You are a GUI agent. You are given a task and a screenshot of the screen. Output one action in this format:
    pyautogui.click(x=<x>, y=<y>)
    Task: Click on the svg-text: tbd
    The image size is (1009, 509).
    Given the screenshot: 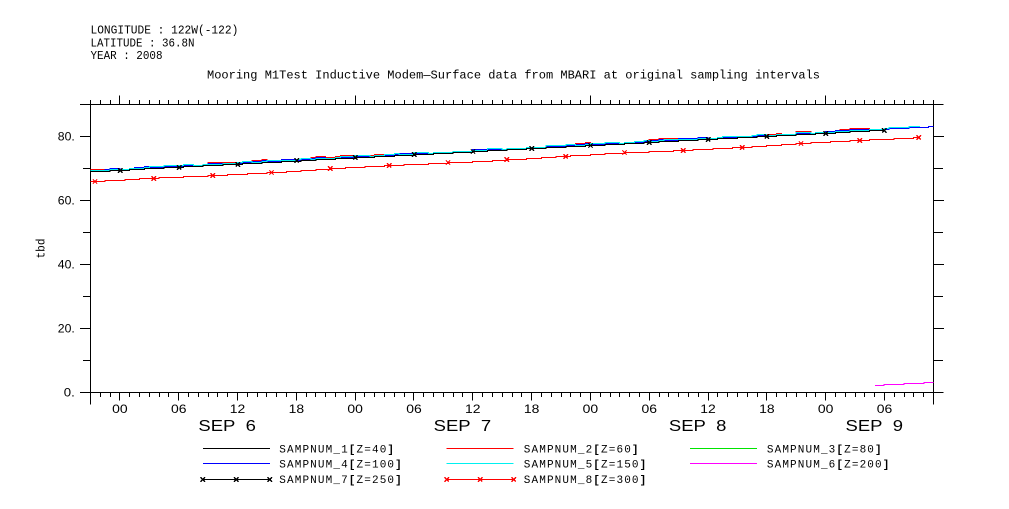 What is the action you would take?
    pyautogui.click(x=42, y=249)
    